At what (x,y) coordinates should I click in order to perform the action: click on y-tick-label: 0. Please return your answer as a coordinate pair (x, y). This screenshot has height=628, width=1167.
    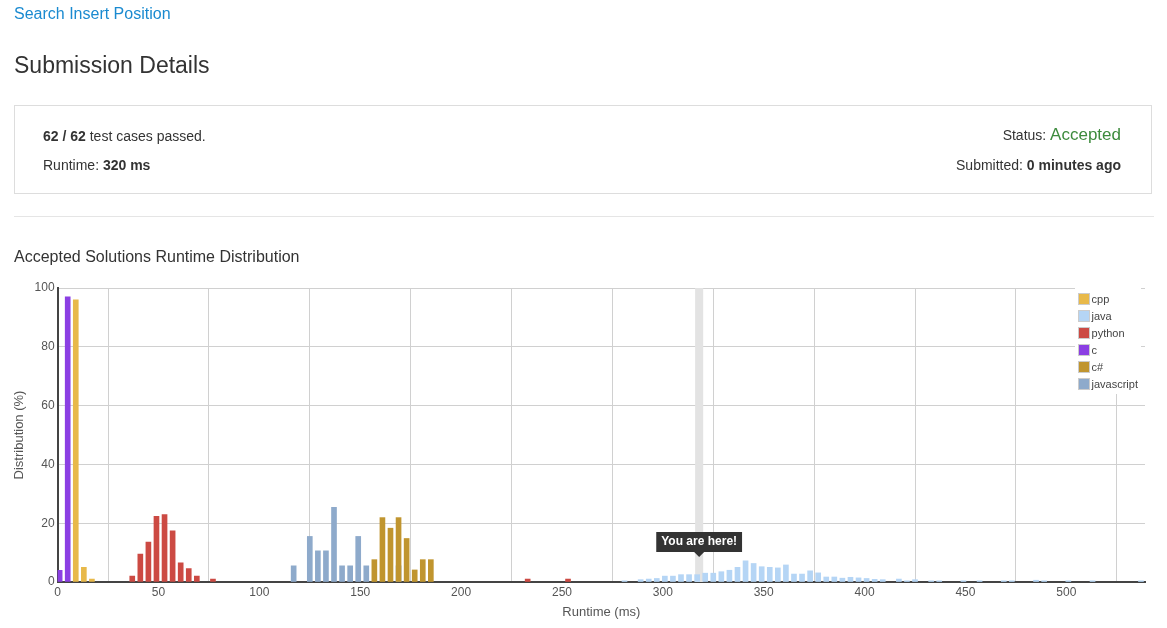
    Looking at the image, I should click on (51, 581).